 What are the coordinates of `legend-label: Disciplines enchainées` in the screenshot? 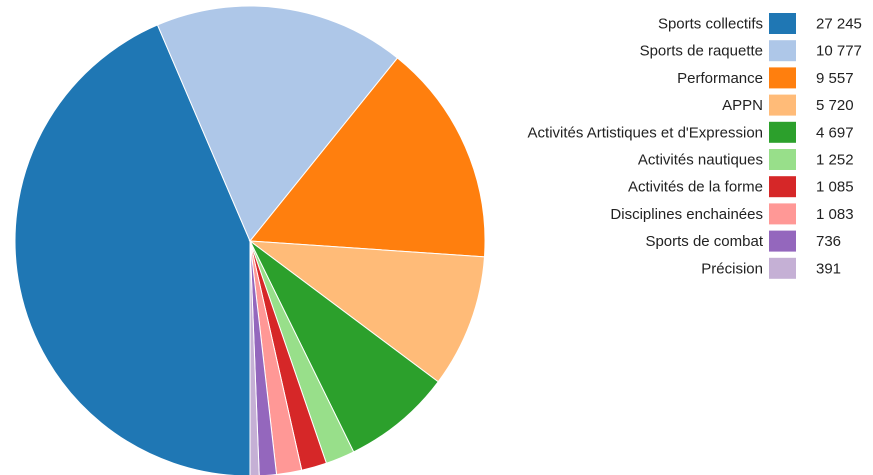 It's located at (686, 214).